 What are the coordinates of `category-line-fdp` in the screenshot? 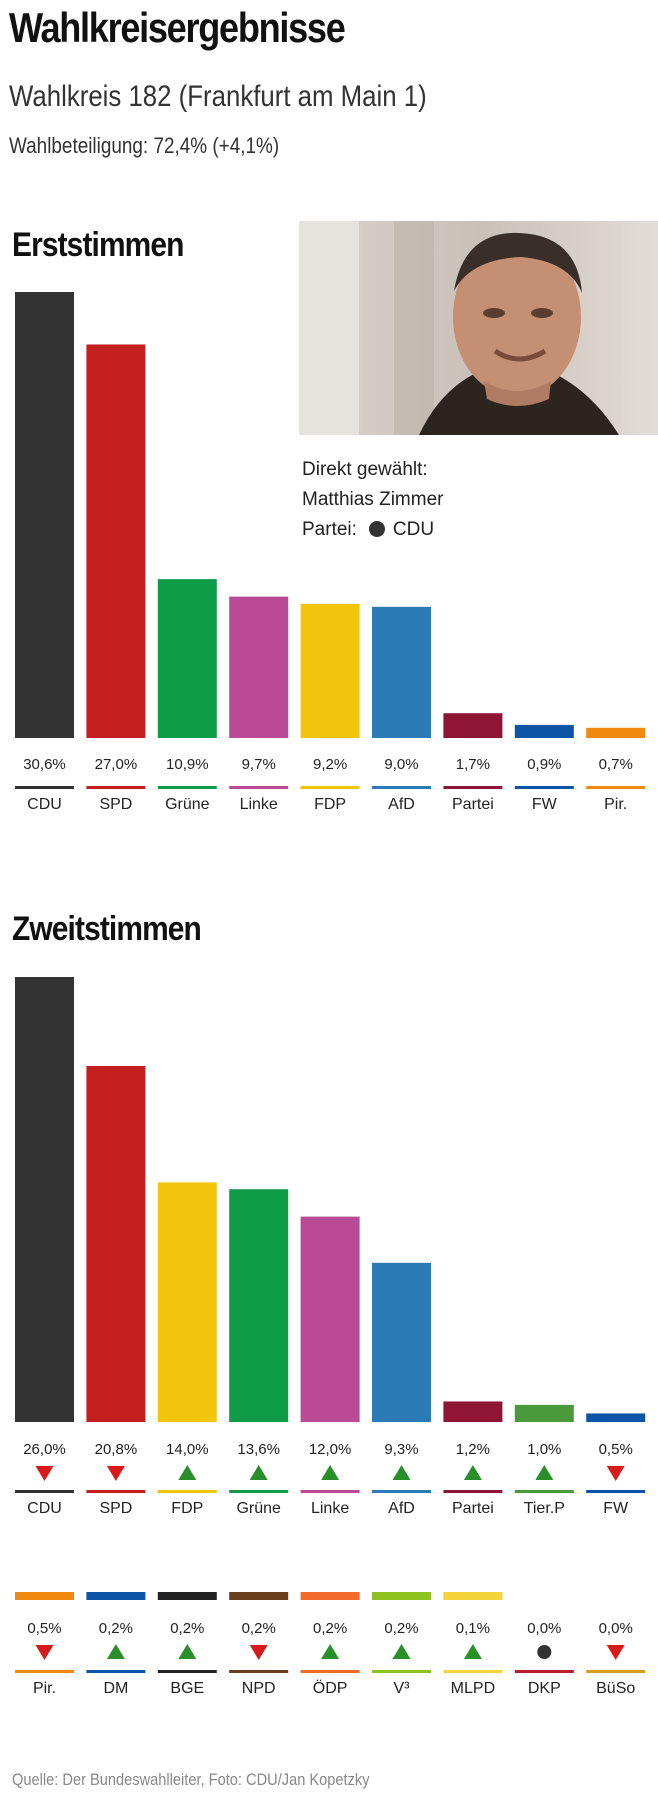 It's located at (330, 787).